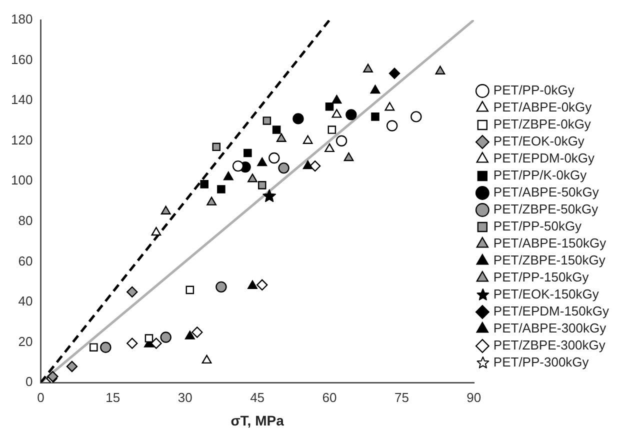 This screenshot has height=434, width=623. I want to click on x-tick-label: 30, so click(185, 397).